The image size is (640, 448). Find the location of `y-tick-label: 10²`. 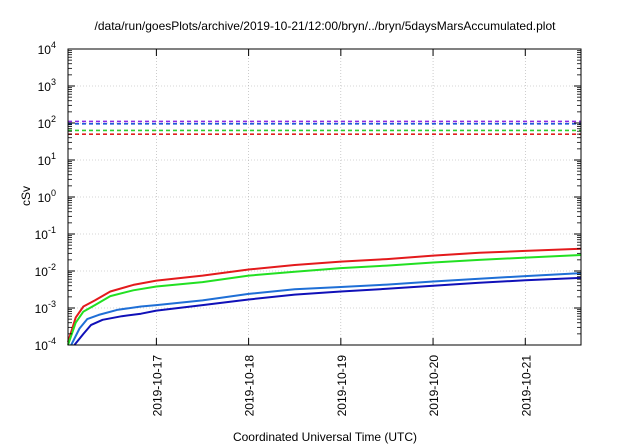

y-tick-label: 10² is located at coordinates (47, 122).